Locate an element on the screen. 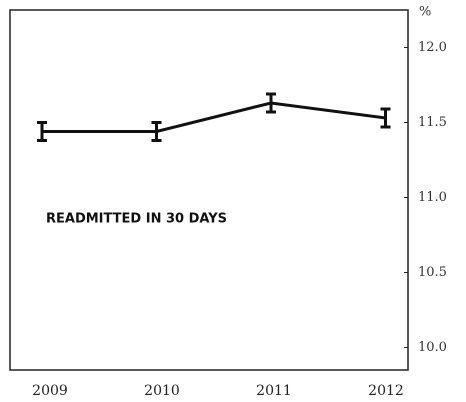 The height and width of the screenshot is (402, 466). x-tick-label: 2011 is located at coordinates (274, 391).